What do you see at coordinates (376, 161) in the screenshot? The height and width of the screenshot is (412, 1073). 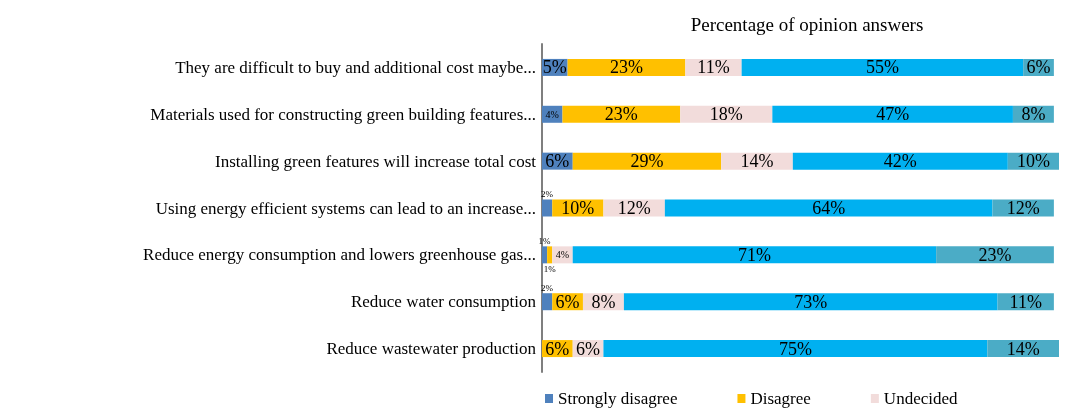 I see `y-tick-label: Installing green features will increase total cost` at bounding box center [376, 161].